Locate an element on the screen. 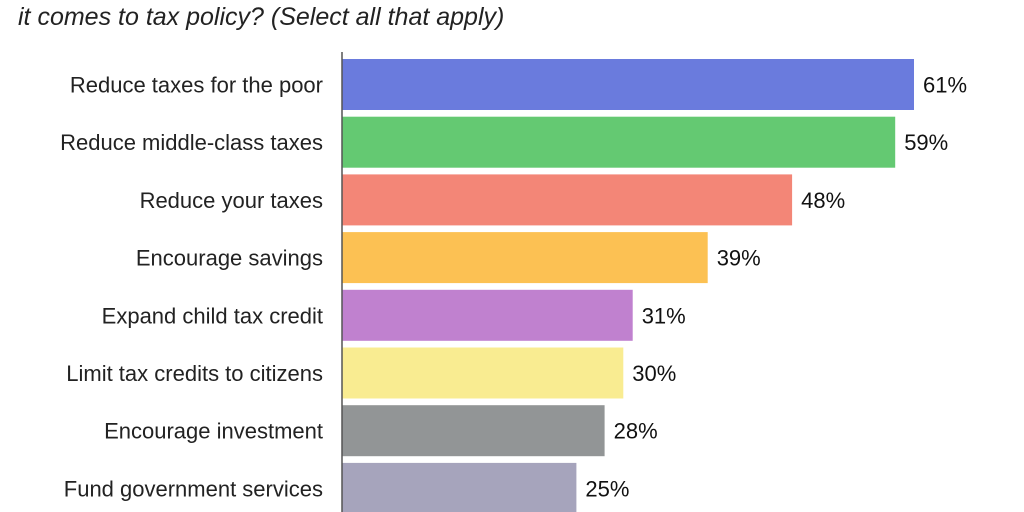 This screenshot has height=512, width=1024. category-label: Fund government services is located at coordinates (193, 488).